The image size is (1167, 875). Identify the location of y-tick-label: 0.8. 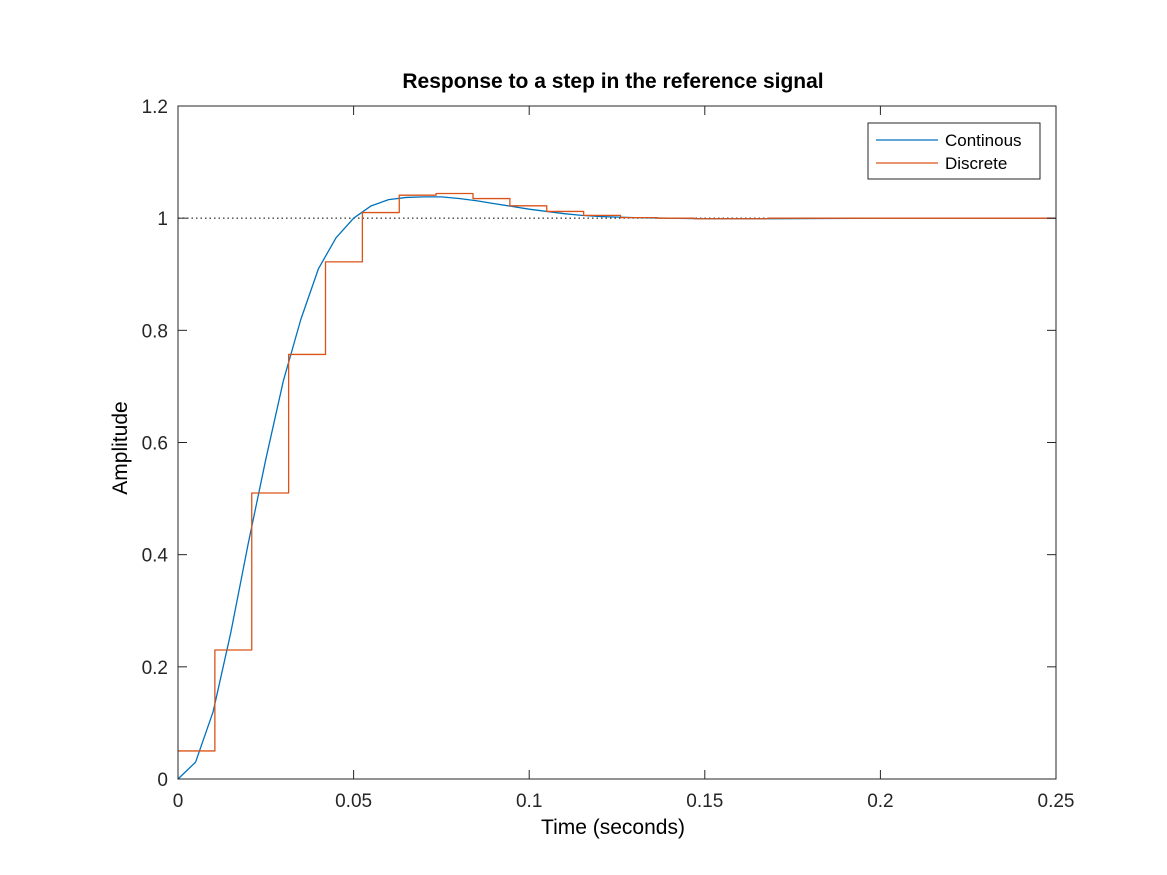
(155, 331).